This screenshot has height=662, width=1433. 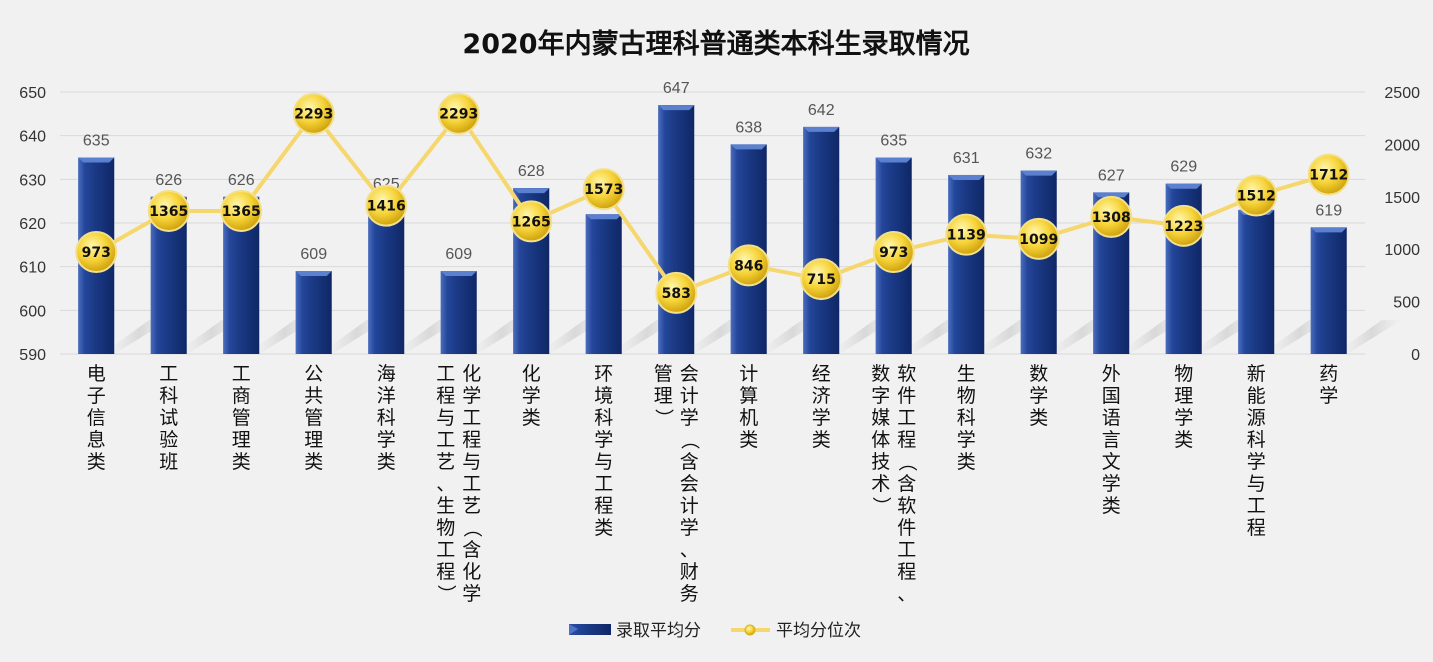 What do you see at coordinates (32, 180) in the screenshot?
I see `left-axis-tick: 630` at bounding box center [32, 180].